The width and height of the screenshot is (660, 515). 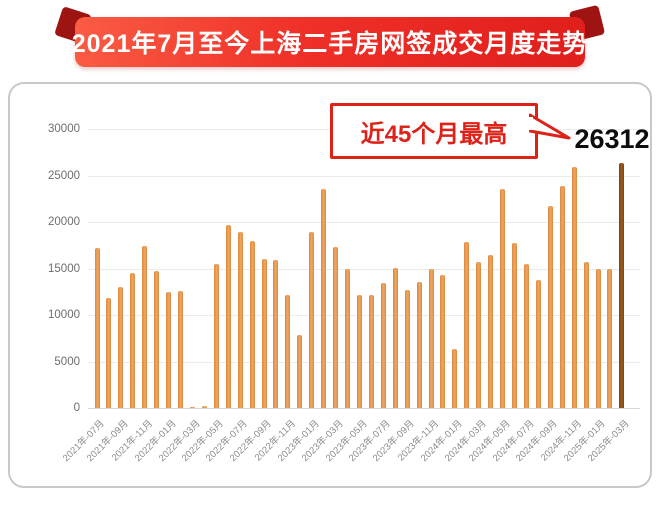 I want to click on page-title: 2021年7月至今上海二手房网签成交月度走势, so click(x=330, y=44).